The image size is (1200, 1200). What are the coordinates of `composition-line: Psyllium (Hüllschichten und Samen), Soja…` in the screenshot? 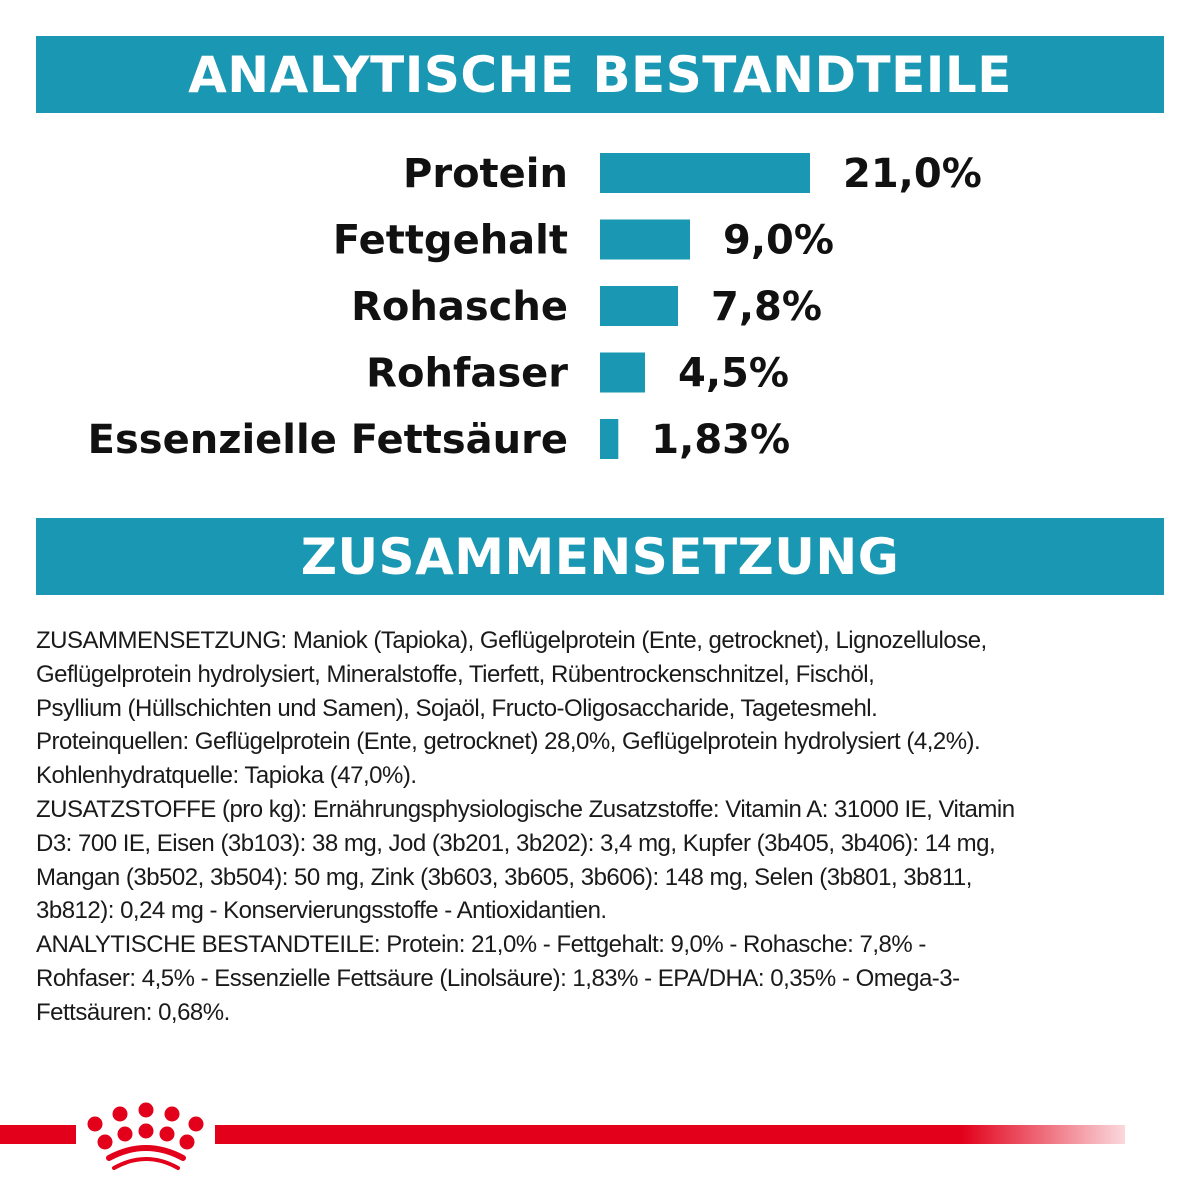 It's located at (457, 708).